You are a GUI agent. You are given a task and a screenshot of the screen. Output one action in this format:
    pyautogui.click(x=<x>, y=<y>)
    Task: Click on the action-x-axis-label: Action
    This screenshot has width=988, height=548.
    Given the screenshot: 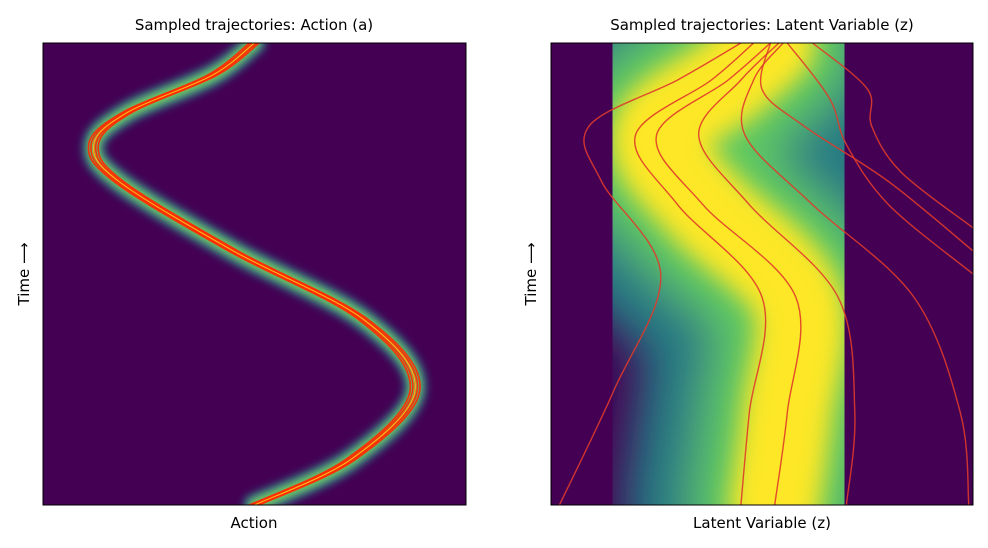 What is the action you would take?
    pyautogui.click(x=254, y=523)
    